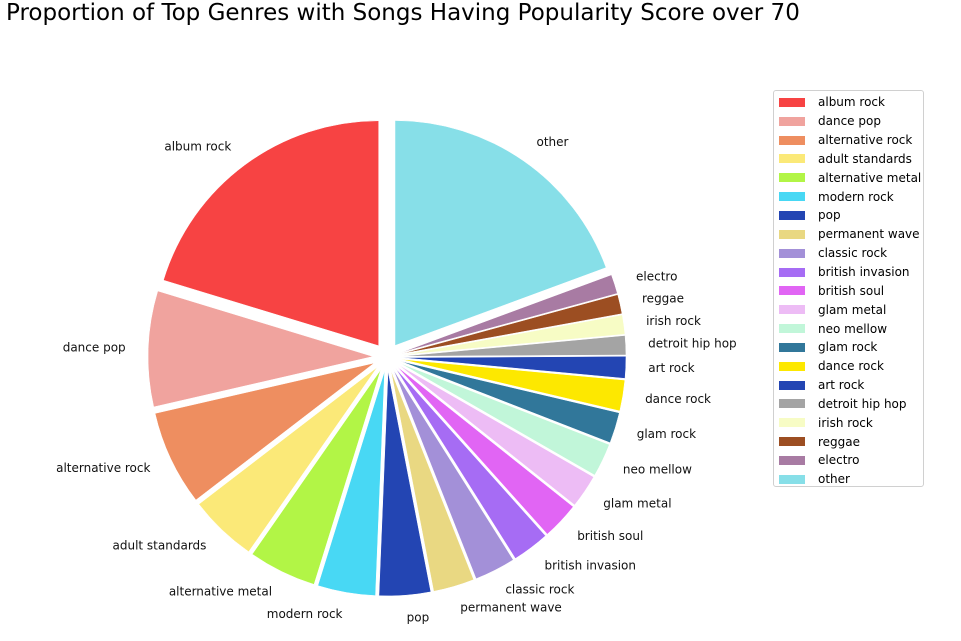 Image resolution: width=961 pixels, height=641 pixels. I want to click on legend-item-irish-rock: irish rock, so click(851, 422).